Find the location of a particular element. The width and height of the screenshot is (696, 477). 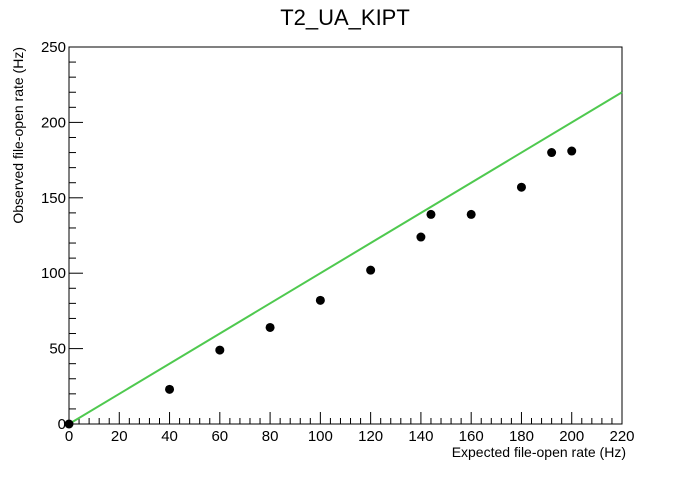

x-tick-label: 140 is located at coordinates (420, 436).